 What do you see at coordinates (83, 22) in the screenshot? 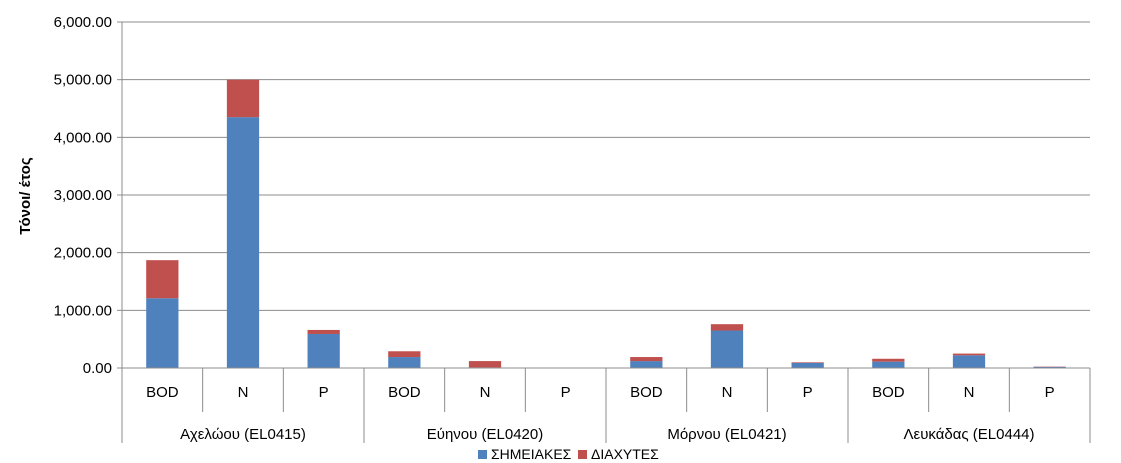
I see `y-tick-label: 6,000.00` at bounding box center [83, 22].